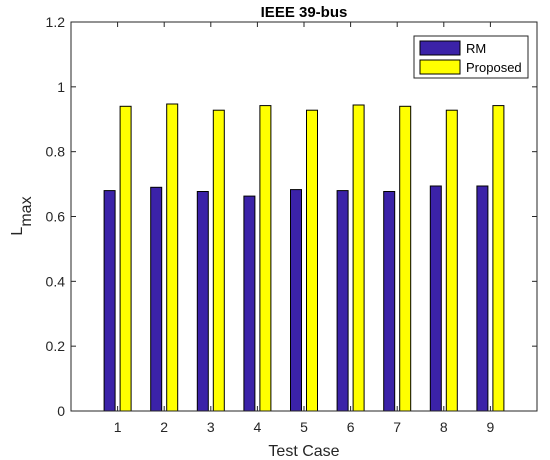  Describe the element at coordinates (56, 217) in the screenshot. I see `y-tick-label: 0.6` at that location.